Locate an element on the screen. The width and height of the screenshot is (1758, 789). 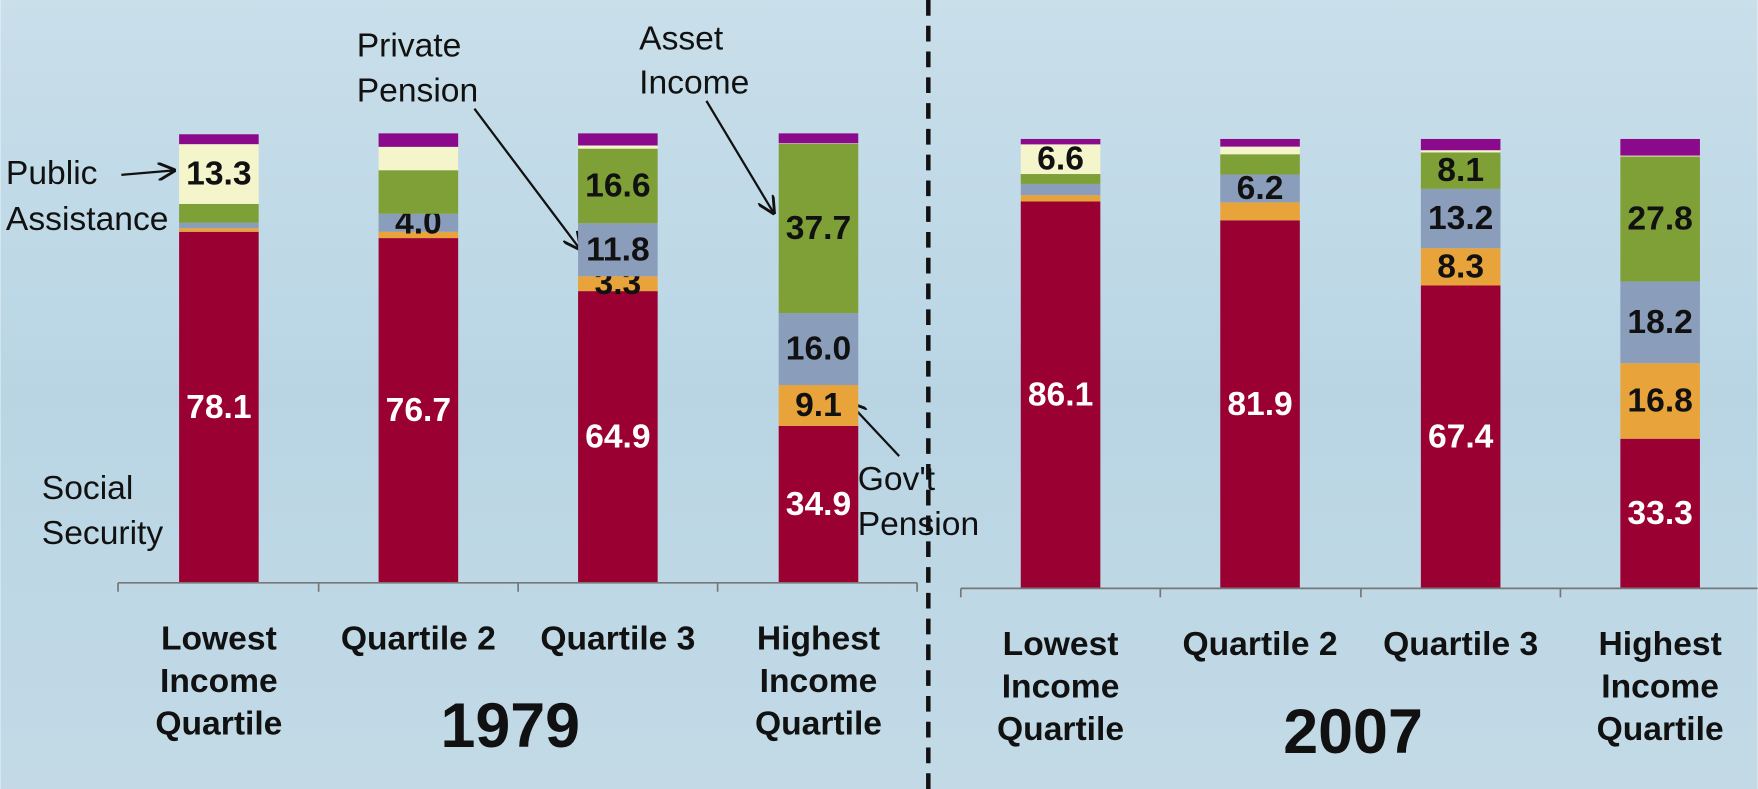
data-label: 33.3 is located at coordinates (1659, 513).